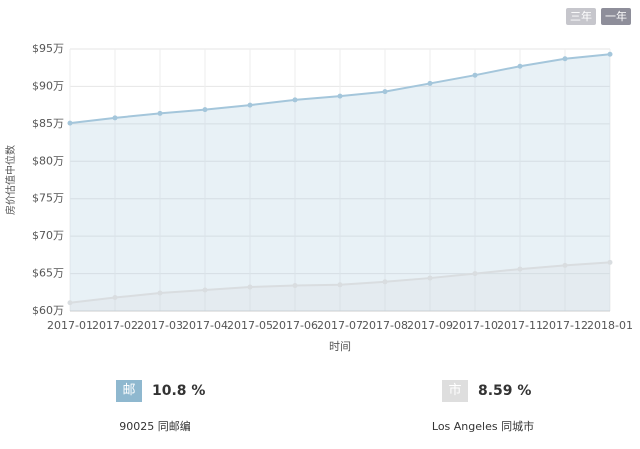 This screenshot has height=449, width=640. What do you see at coordinates (340, 325) in the screenshot?
I see `x-tick-label: 2017-07` at bounding box center [340, 325].